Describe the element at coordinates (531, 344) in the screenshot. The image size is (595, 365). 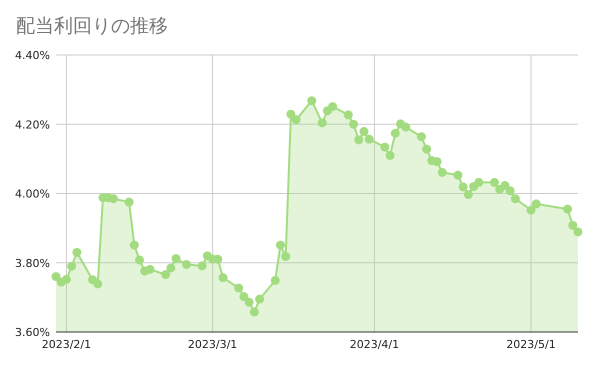
I see `x-tick-label: 2023/5/1` at that location.